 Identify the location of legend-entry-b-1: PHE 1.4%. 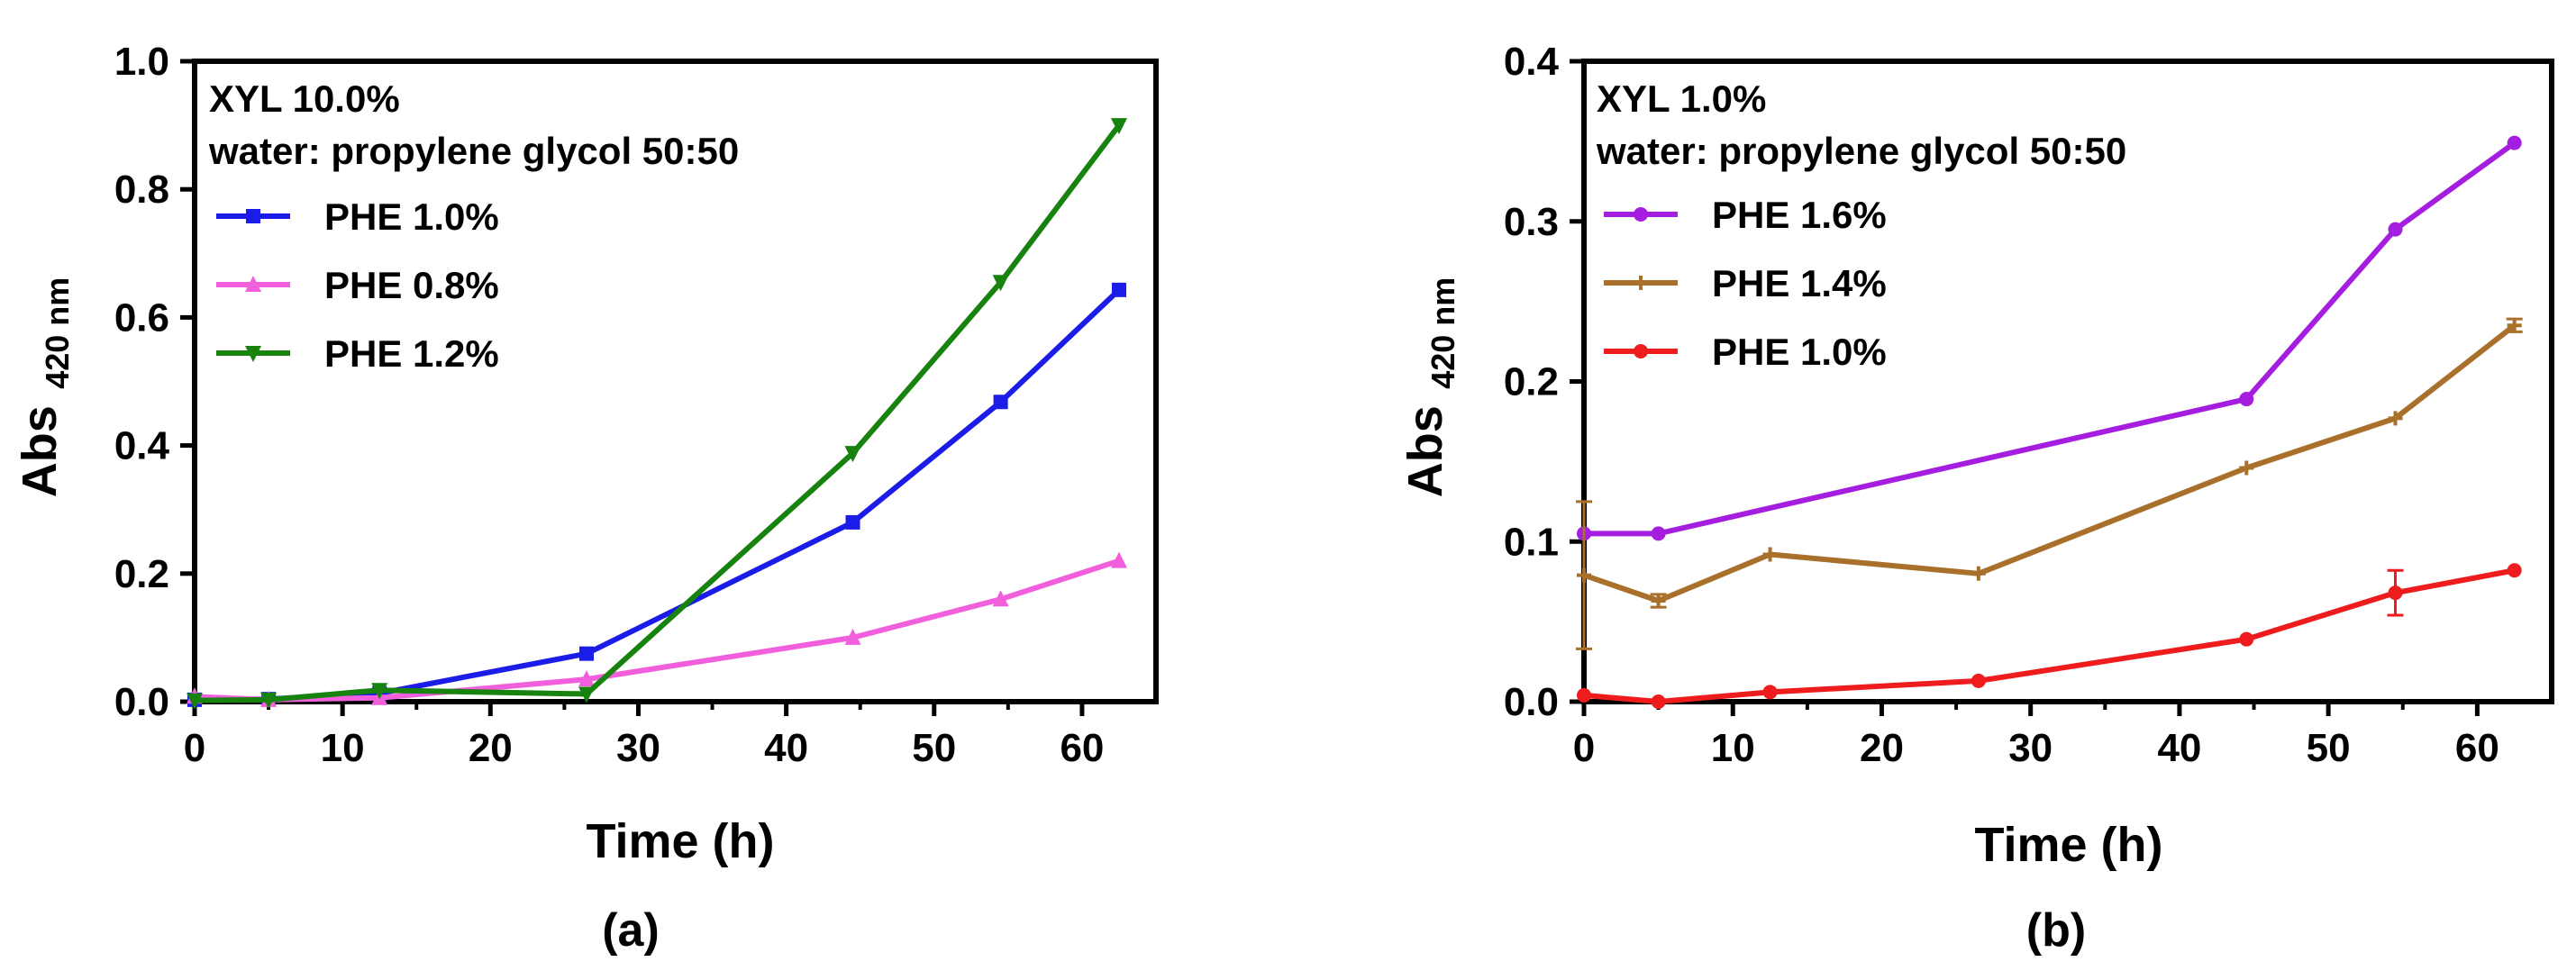
(1745, 283).